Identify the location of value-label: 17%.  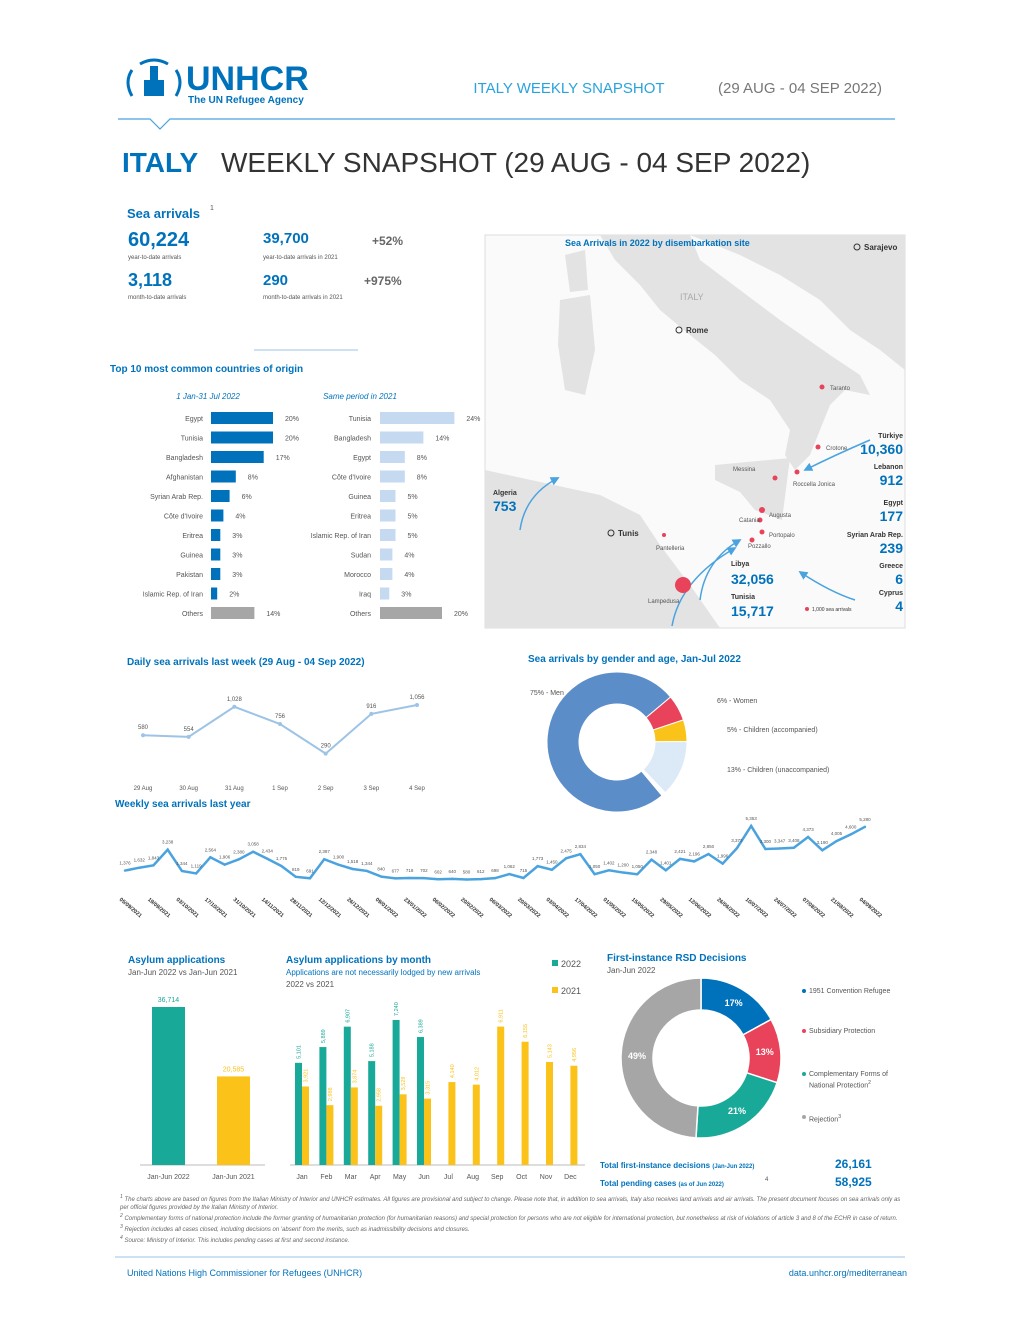
(283, 458).